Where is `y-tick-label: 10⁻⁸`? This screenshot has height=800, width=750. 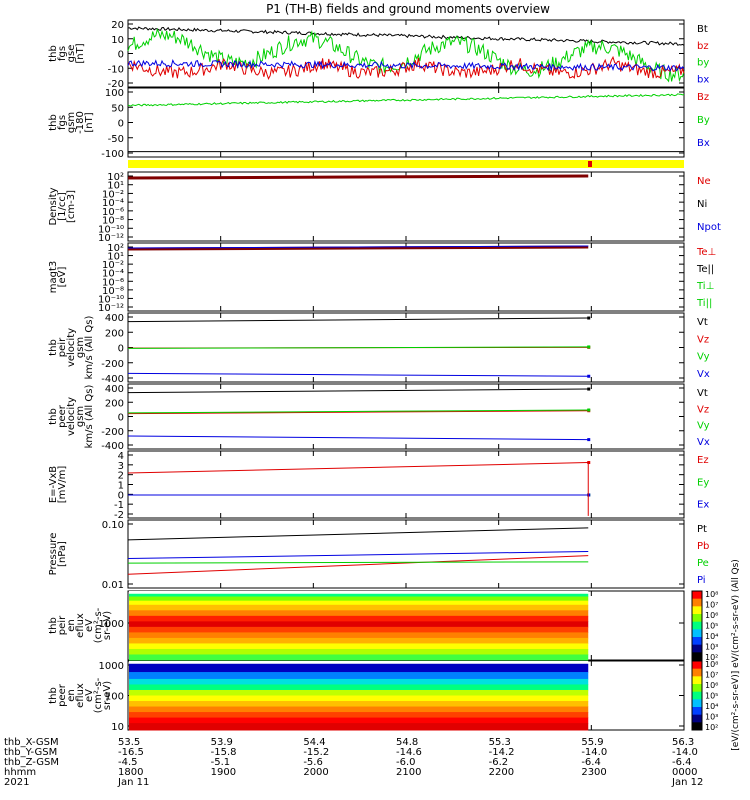
y-tick-label: 10⁻⁸ is located at coordinates (113, 291).